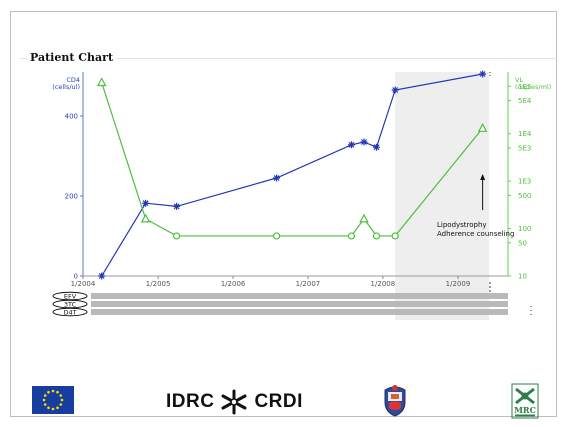  What do you see at coordinates (524, 196) in the screenshot?
I see `right-tick-label: 500` at bounding box center [524, 196].